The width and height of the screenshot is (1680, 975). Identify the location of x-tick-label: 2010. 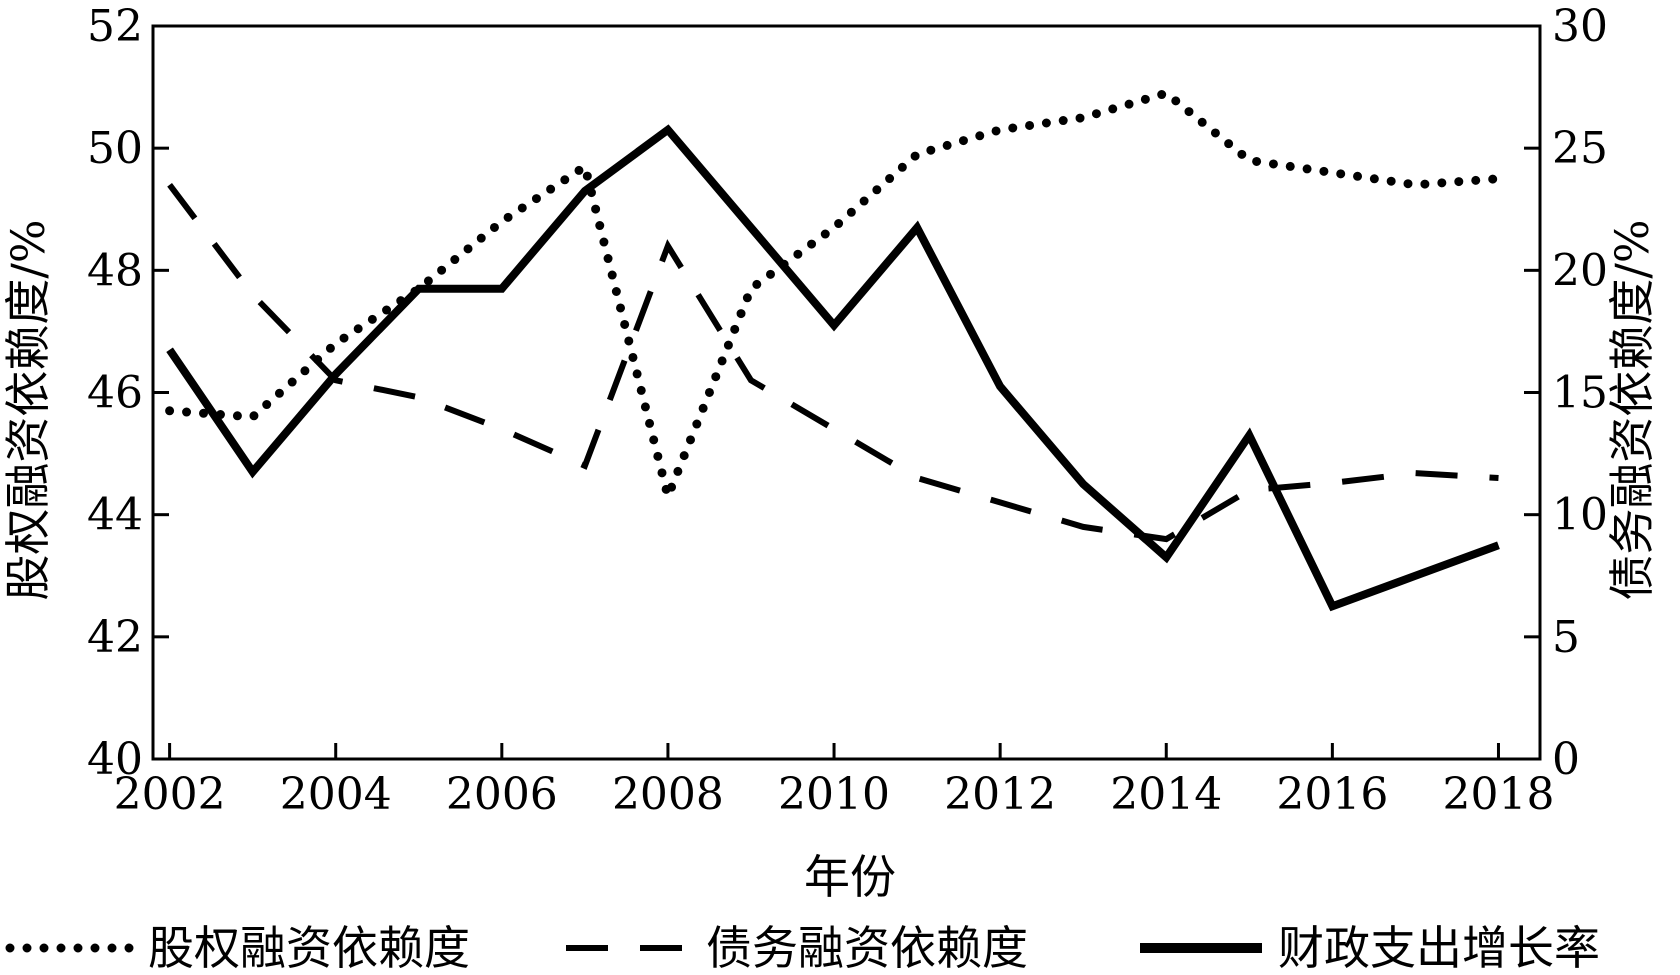
(834, 794).